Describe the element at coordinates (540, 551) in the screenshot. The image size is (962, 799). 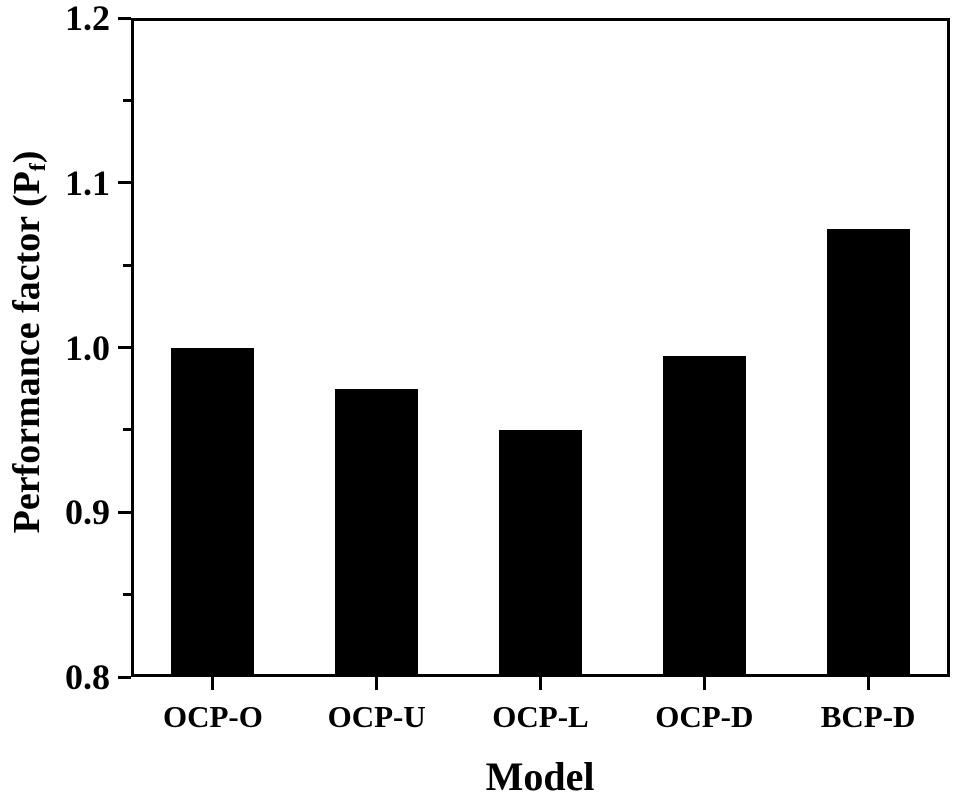
I see `bar-ocp-l` at that location.